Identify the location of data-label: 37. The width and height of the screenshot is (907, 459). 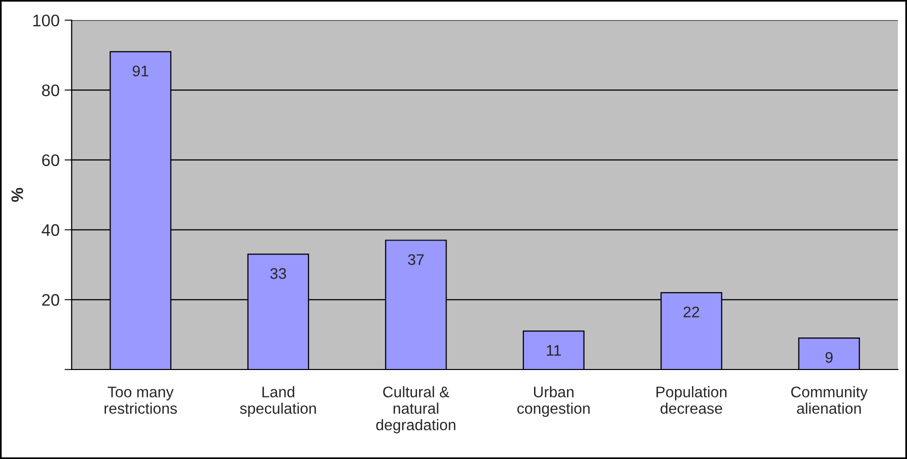
(416, 260).